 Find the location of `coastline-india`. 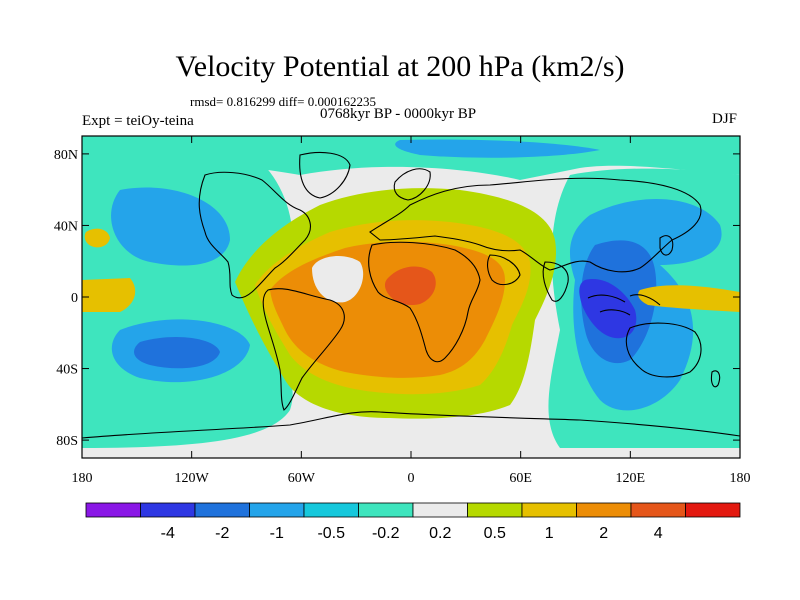

coastline-india is located at coordinates (555, 281).